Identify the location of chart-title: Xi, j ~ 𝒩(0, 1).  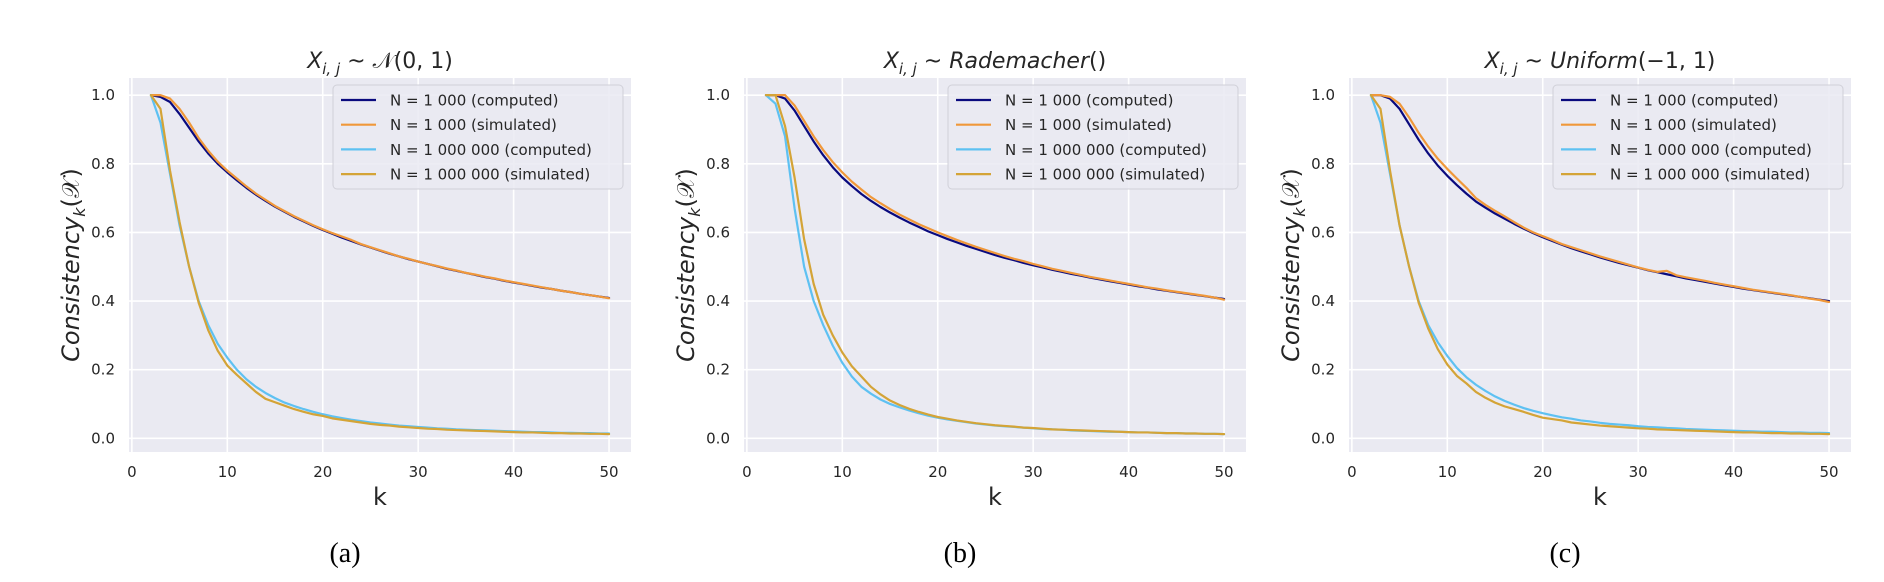
(379, 63).